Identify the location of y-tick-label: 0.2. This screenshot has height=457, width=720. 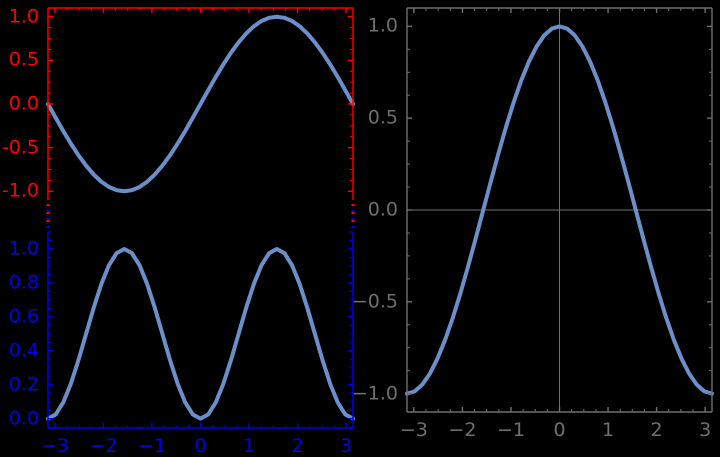
(23, 384).